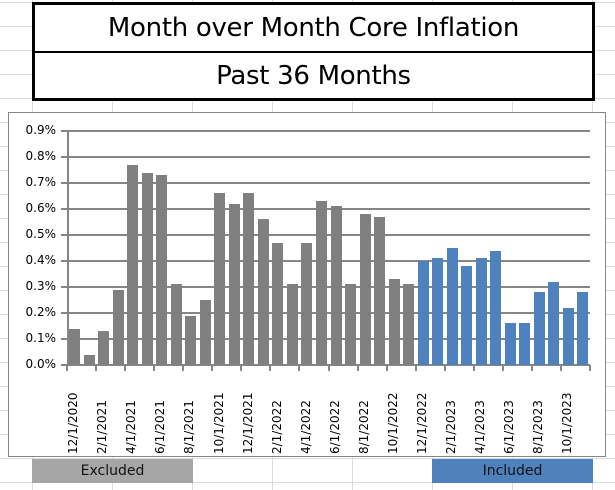 This screenshot has width=615, height=490. Describe the element at coordinates (509, 427) in the screenshot. I see `x-axis-label: 6/1/2023` at that location.